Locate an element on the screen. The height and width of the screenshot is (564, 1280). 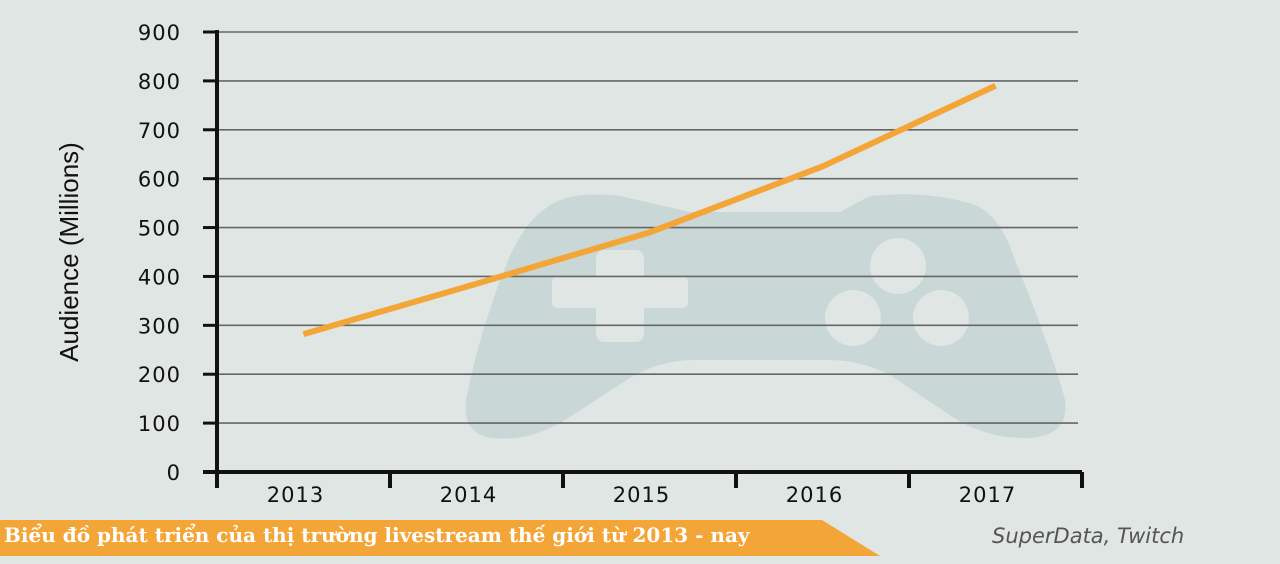
y-tick-label: 700 is located at coordinates (159, 131).